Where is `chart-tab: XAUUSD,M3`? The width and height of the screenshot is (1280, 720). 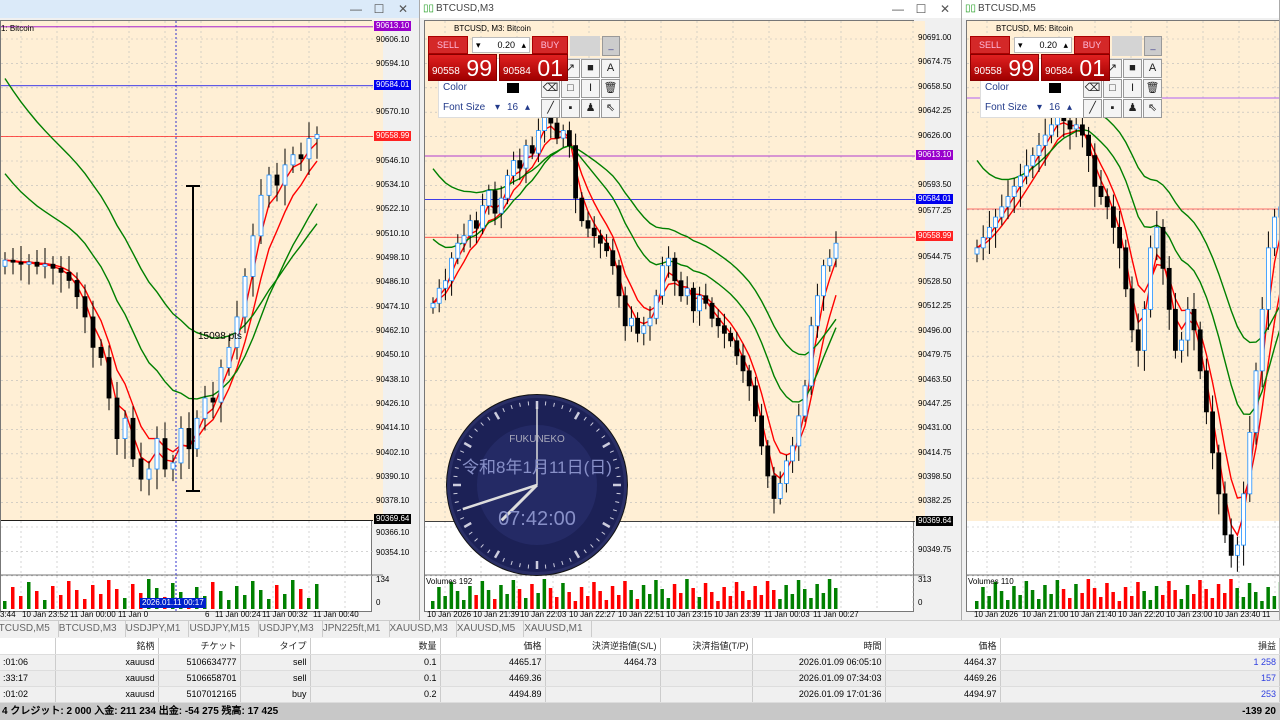 chart-tab: XAUUSD,M3 is located at coordinates (423, 629).